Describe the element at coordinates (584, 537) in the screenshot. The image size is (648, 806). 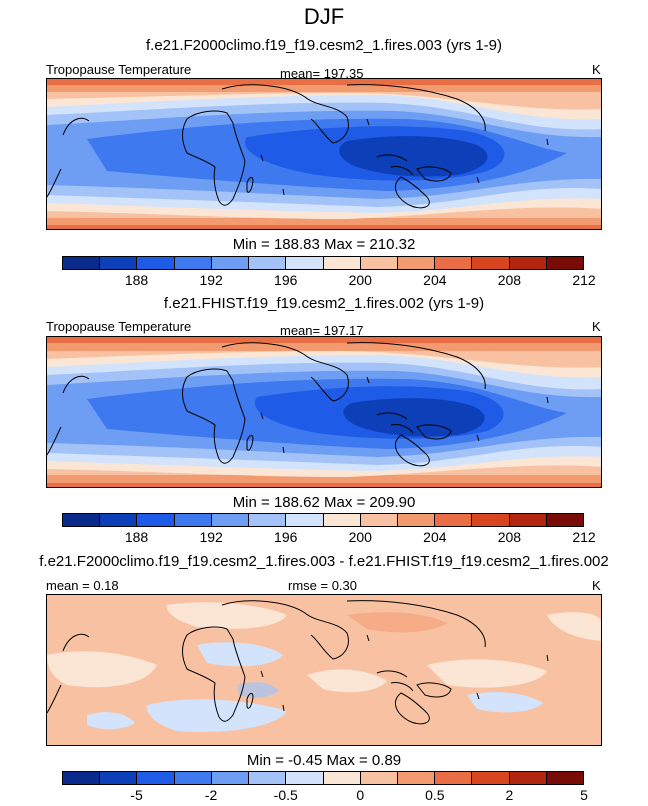
I see `panel2-tick: 212` at that location.